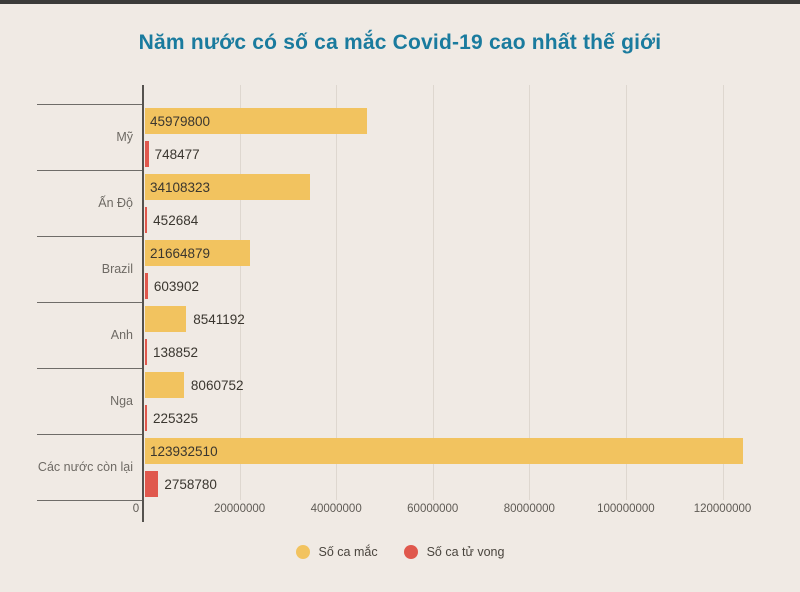  I want to click on legend-item-cases: Số ca mắc, so click(336, 552).